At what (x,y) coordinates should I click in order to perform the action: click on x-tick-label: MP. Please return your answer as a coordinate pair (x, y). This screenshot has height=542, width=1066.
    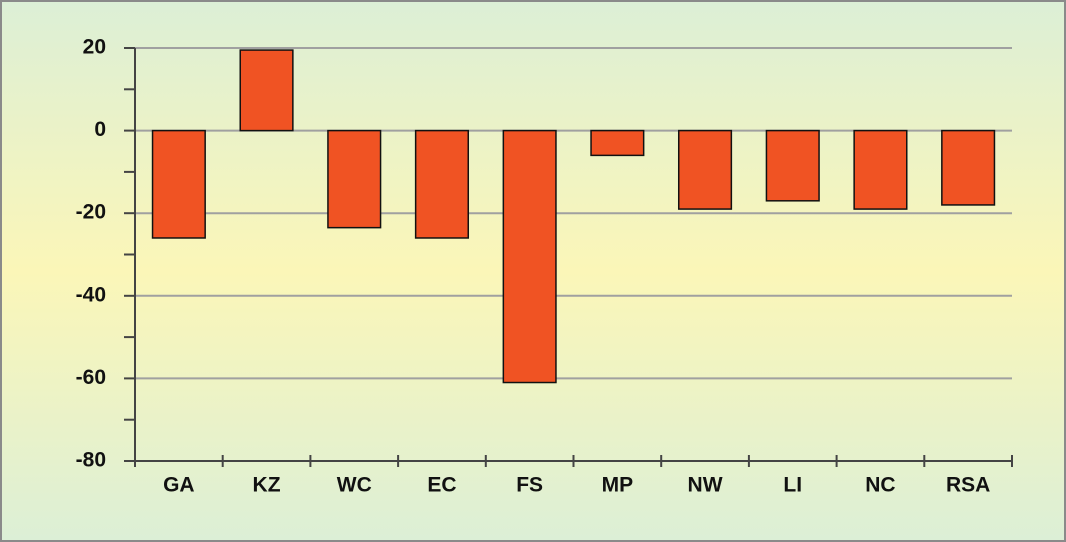
    Looking at the image, I should click on (618, 485).